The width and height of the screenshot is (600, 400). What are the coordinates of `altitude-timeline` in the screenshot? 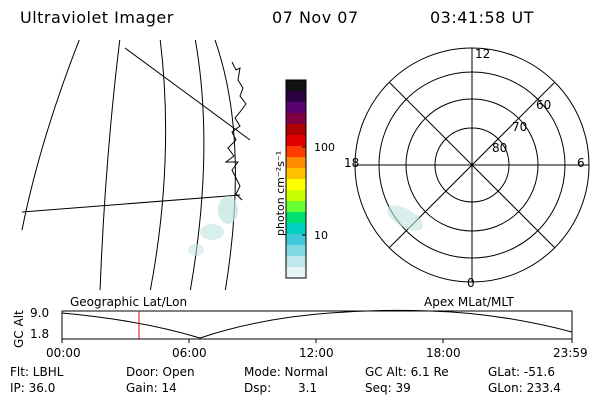 It's located at (317, 326).